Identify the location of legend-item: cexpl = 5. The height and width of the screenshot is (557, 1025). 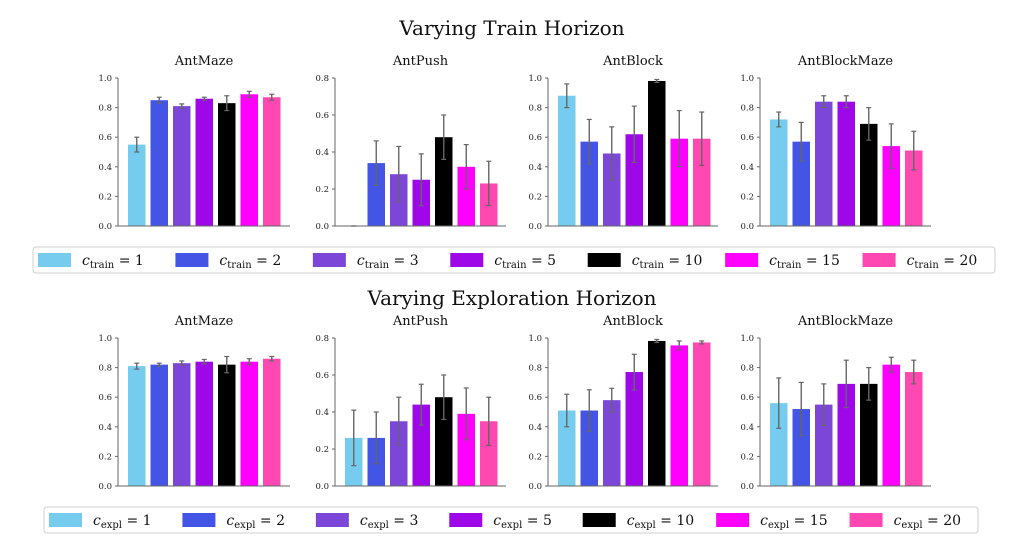
(500, 522).